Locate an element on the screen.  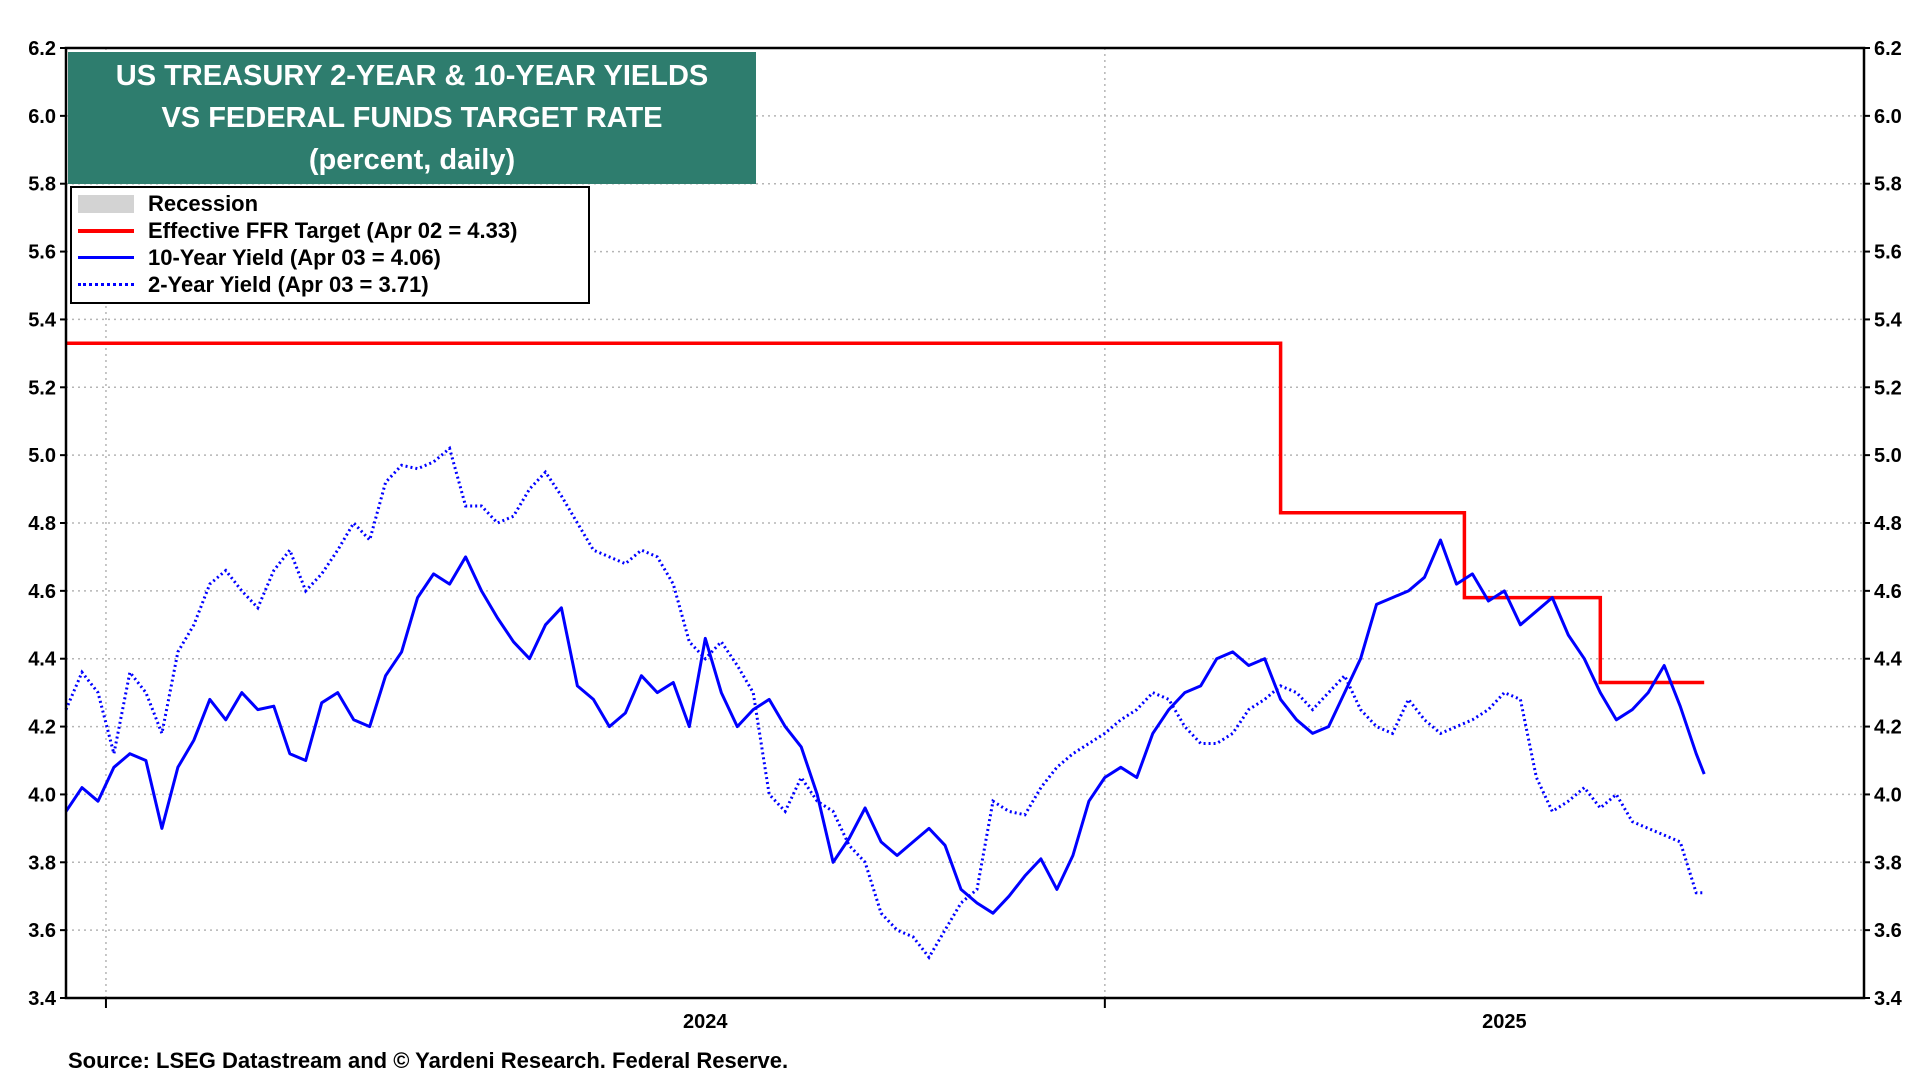
legend-item-ten-year: 10-Year Yield (Apr 03 = 4.06) is located at coordinates (333, 257).